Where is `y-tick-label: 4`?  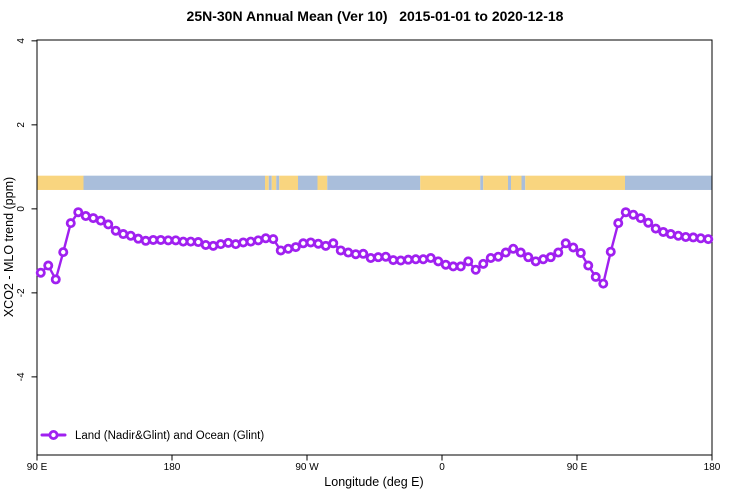 y-tick-label: 4 is located at coordinates (21, 41).